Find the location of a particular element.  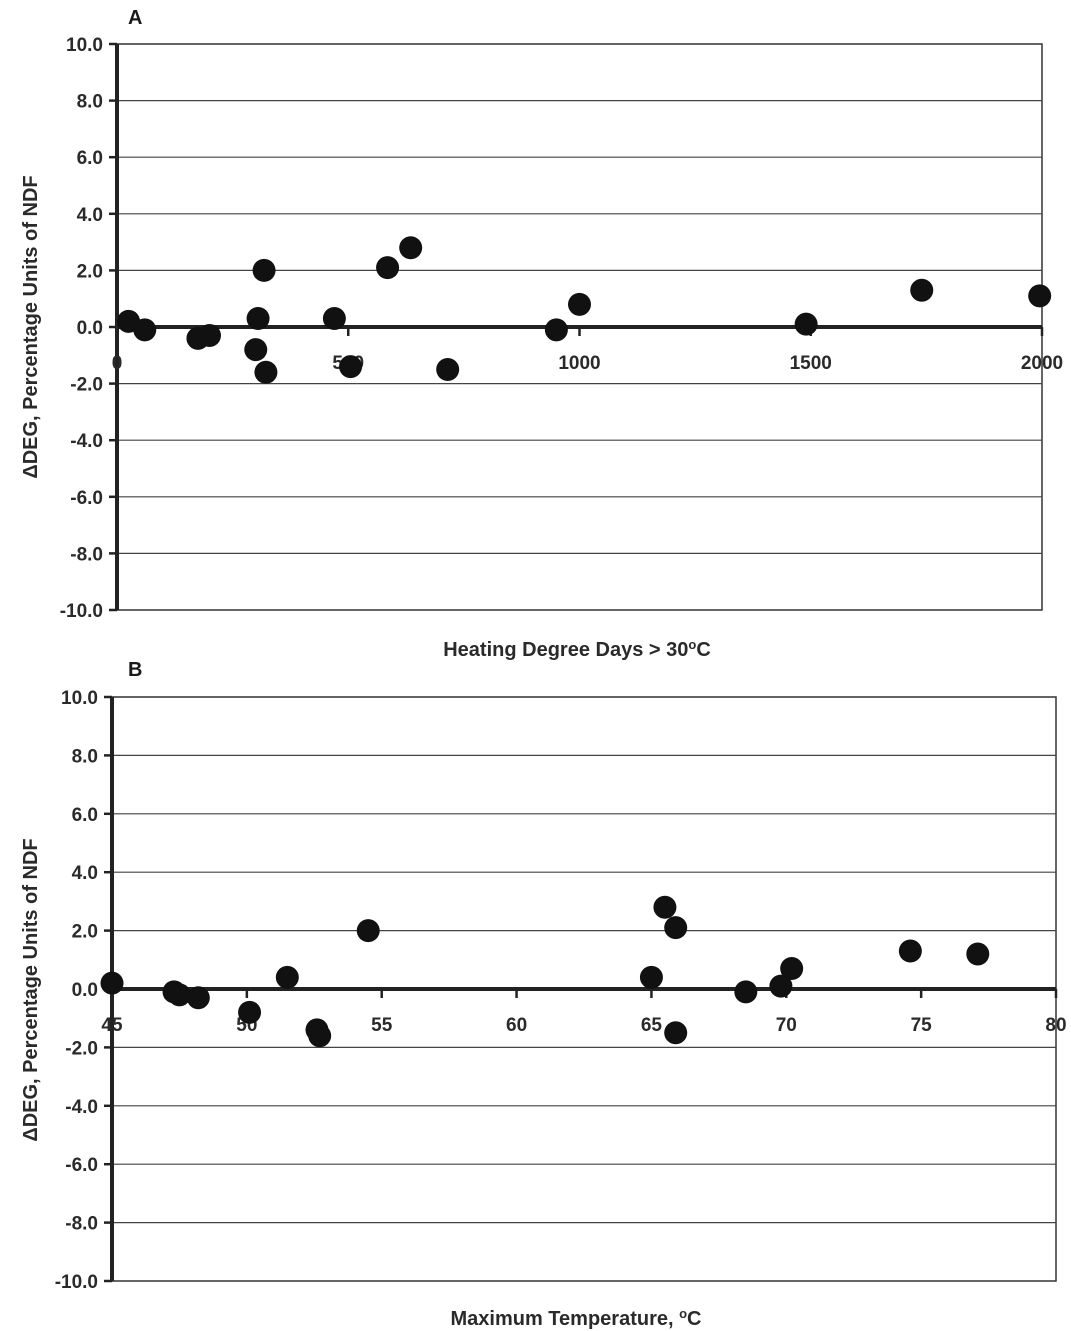

panel-label-a: A is located at coordinates (135, 18).